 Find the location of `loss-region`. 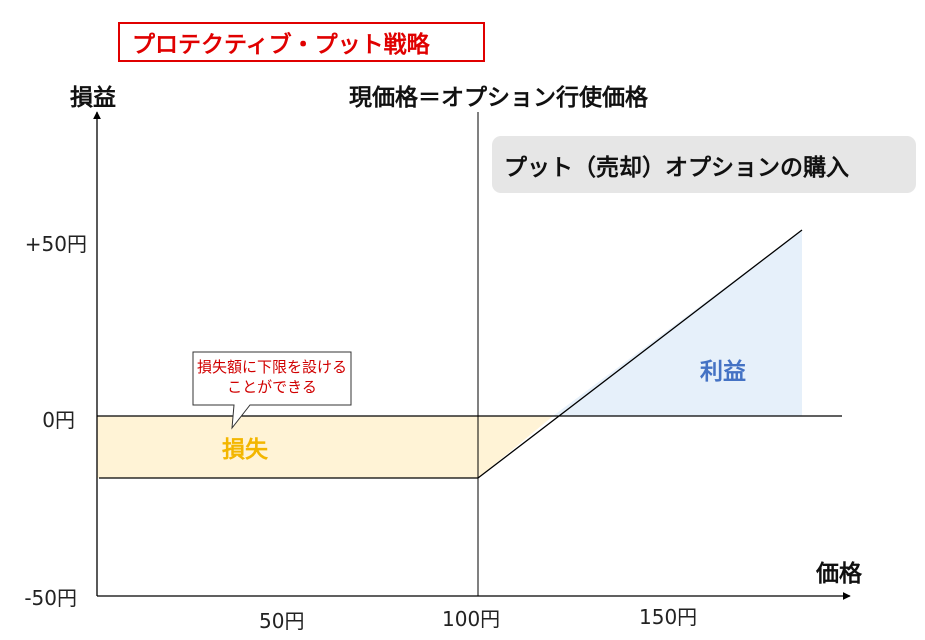

loss-region is located at coordinates (325, 447).